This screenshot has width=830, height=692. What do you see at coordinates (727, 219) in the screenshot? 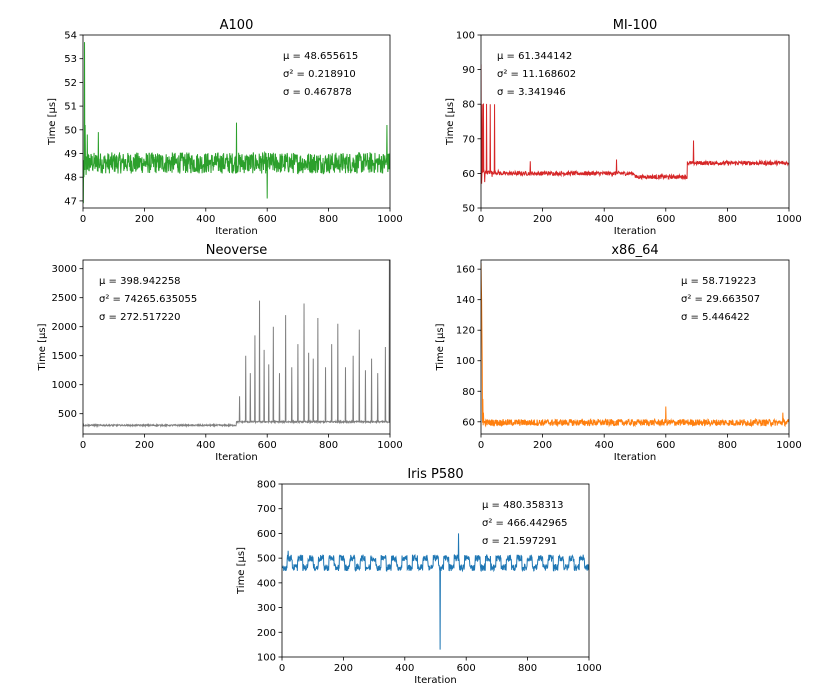
I see `mi100-xtick-label: 800` at bounding box center [727, 219].